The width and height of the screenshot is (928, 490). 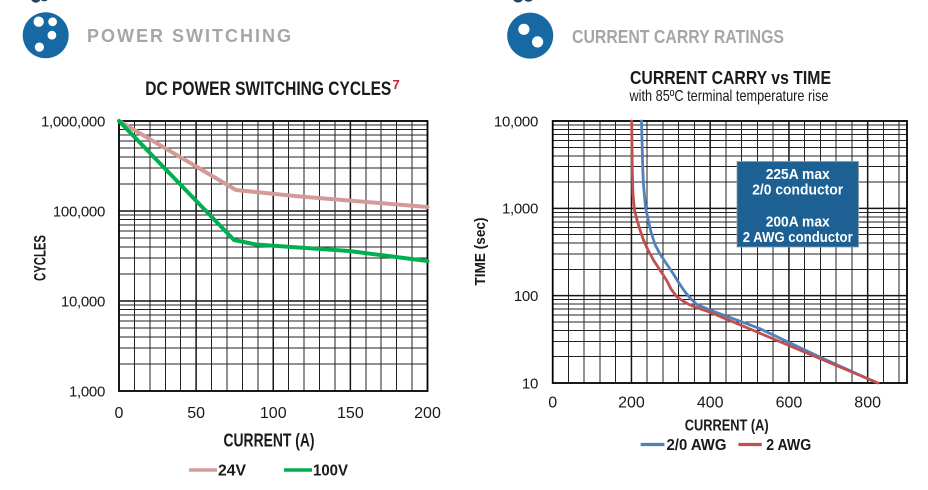 What do you see at coordinates (867, 403) in the screenshot?
I see `svg-text: 800` at bounding box center [867, 403].